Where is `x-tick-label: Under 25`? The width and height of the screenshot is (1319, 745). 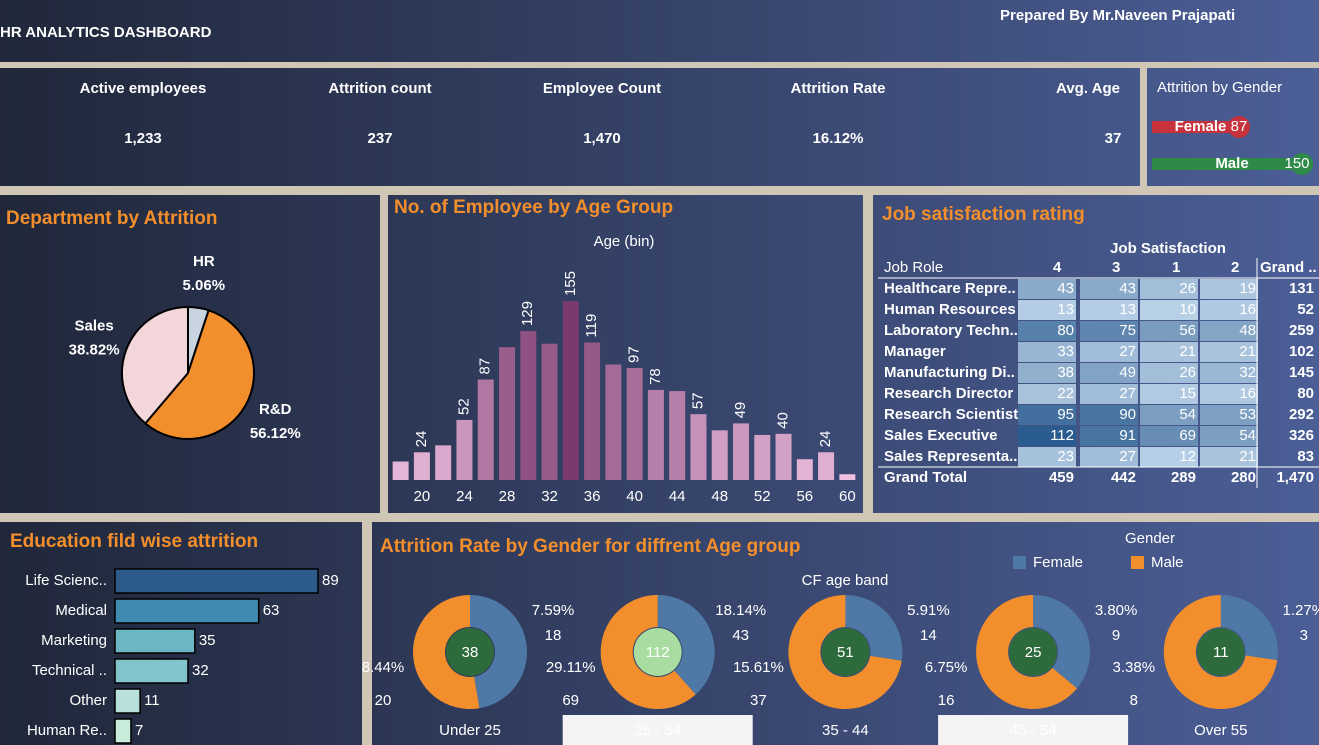
x-tick-label: Under 25 is located at coordinates (470, 730).